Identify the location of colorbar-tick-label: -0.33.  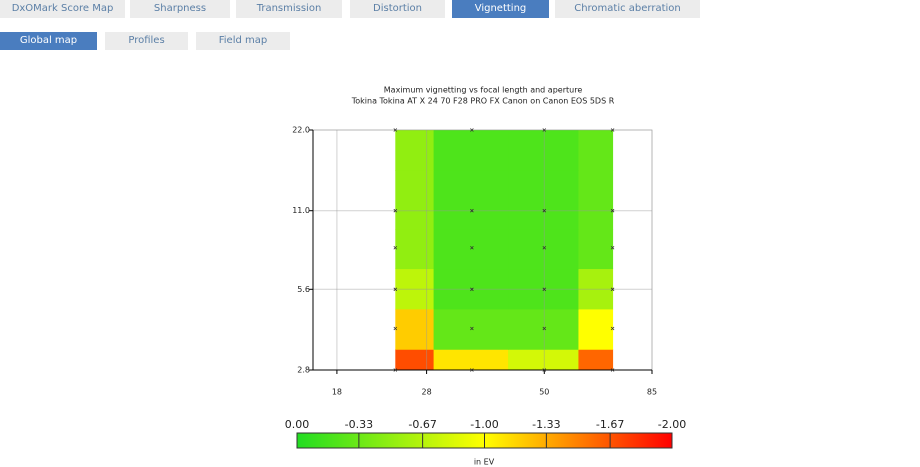
(359, 424).